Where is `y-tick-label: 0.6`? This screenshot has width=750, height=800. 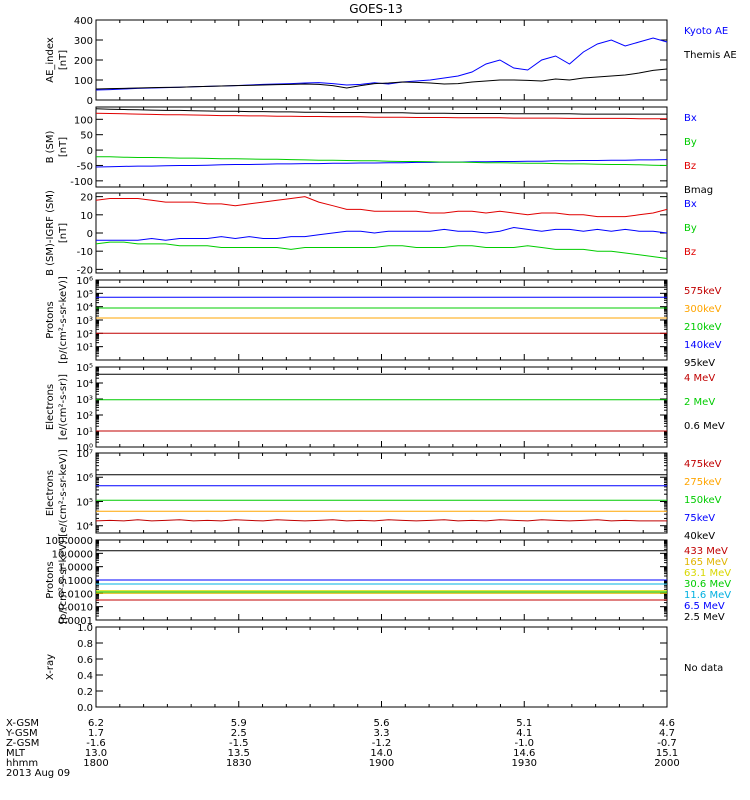
y-tick-label: 0.6 is located at coordinates (85, 660).